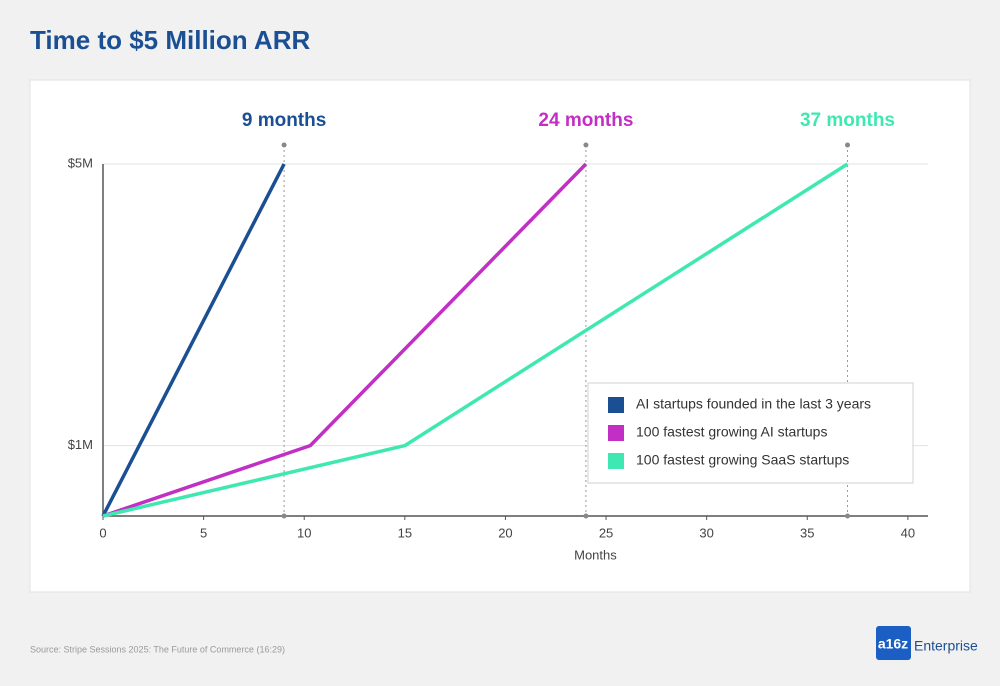 This screenshot has height=686, width=1000. I want to click on y-tick-label: $1M, so click(80, 444).